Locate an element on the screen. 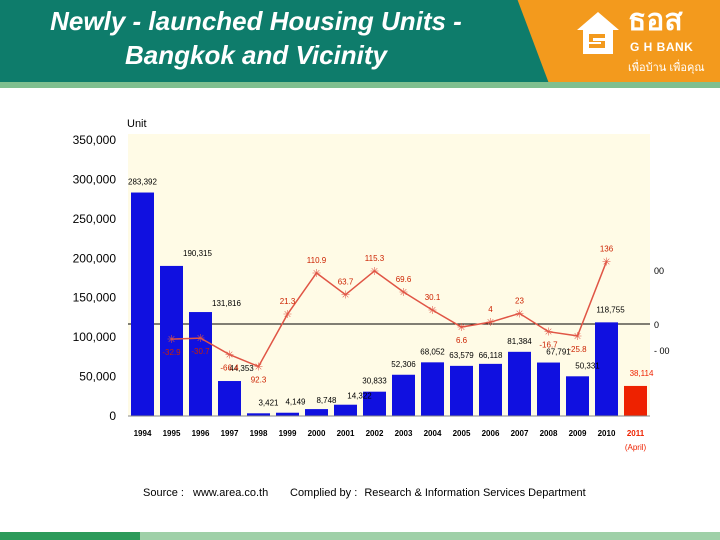 Image resolution: width=720 pixels, height=540 pixels. bar-value-label: 50,331 is located at coordinates (587, 365).